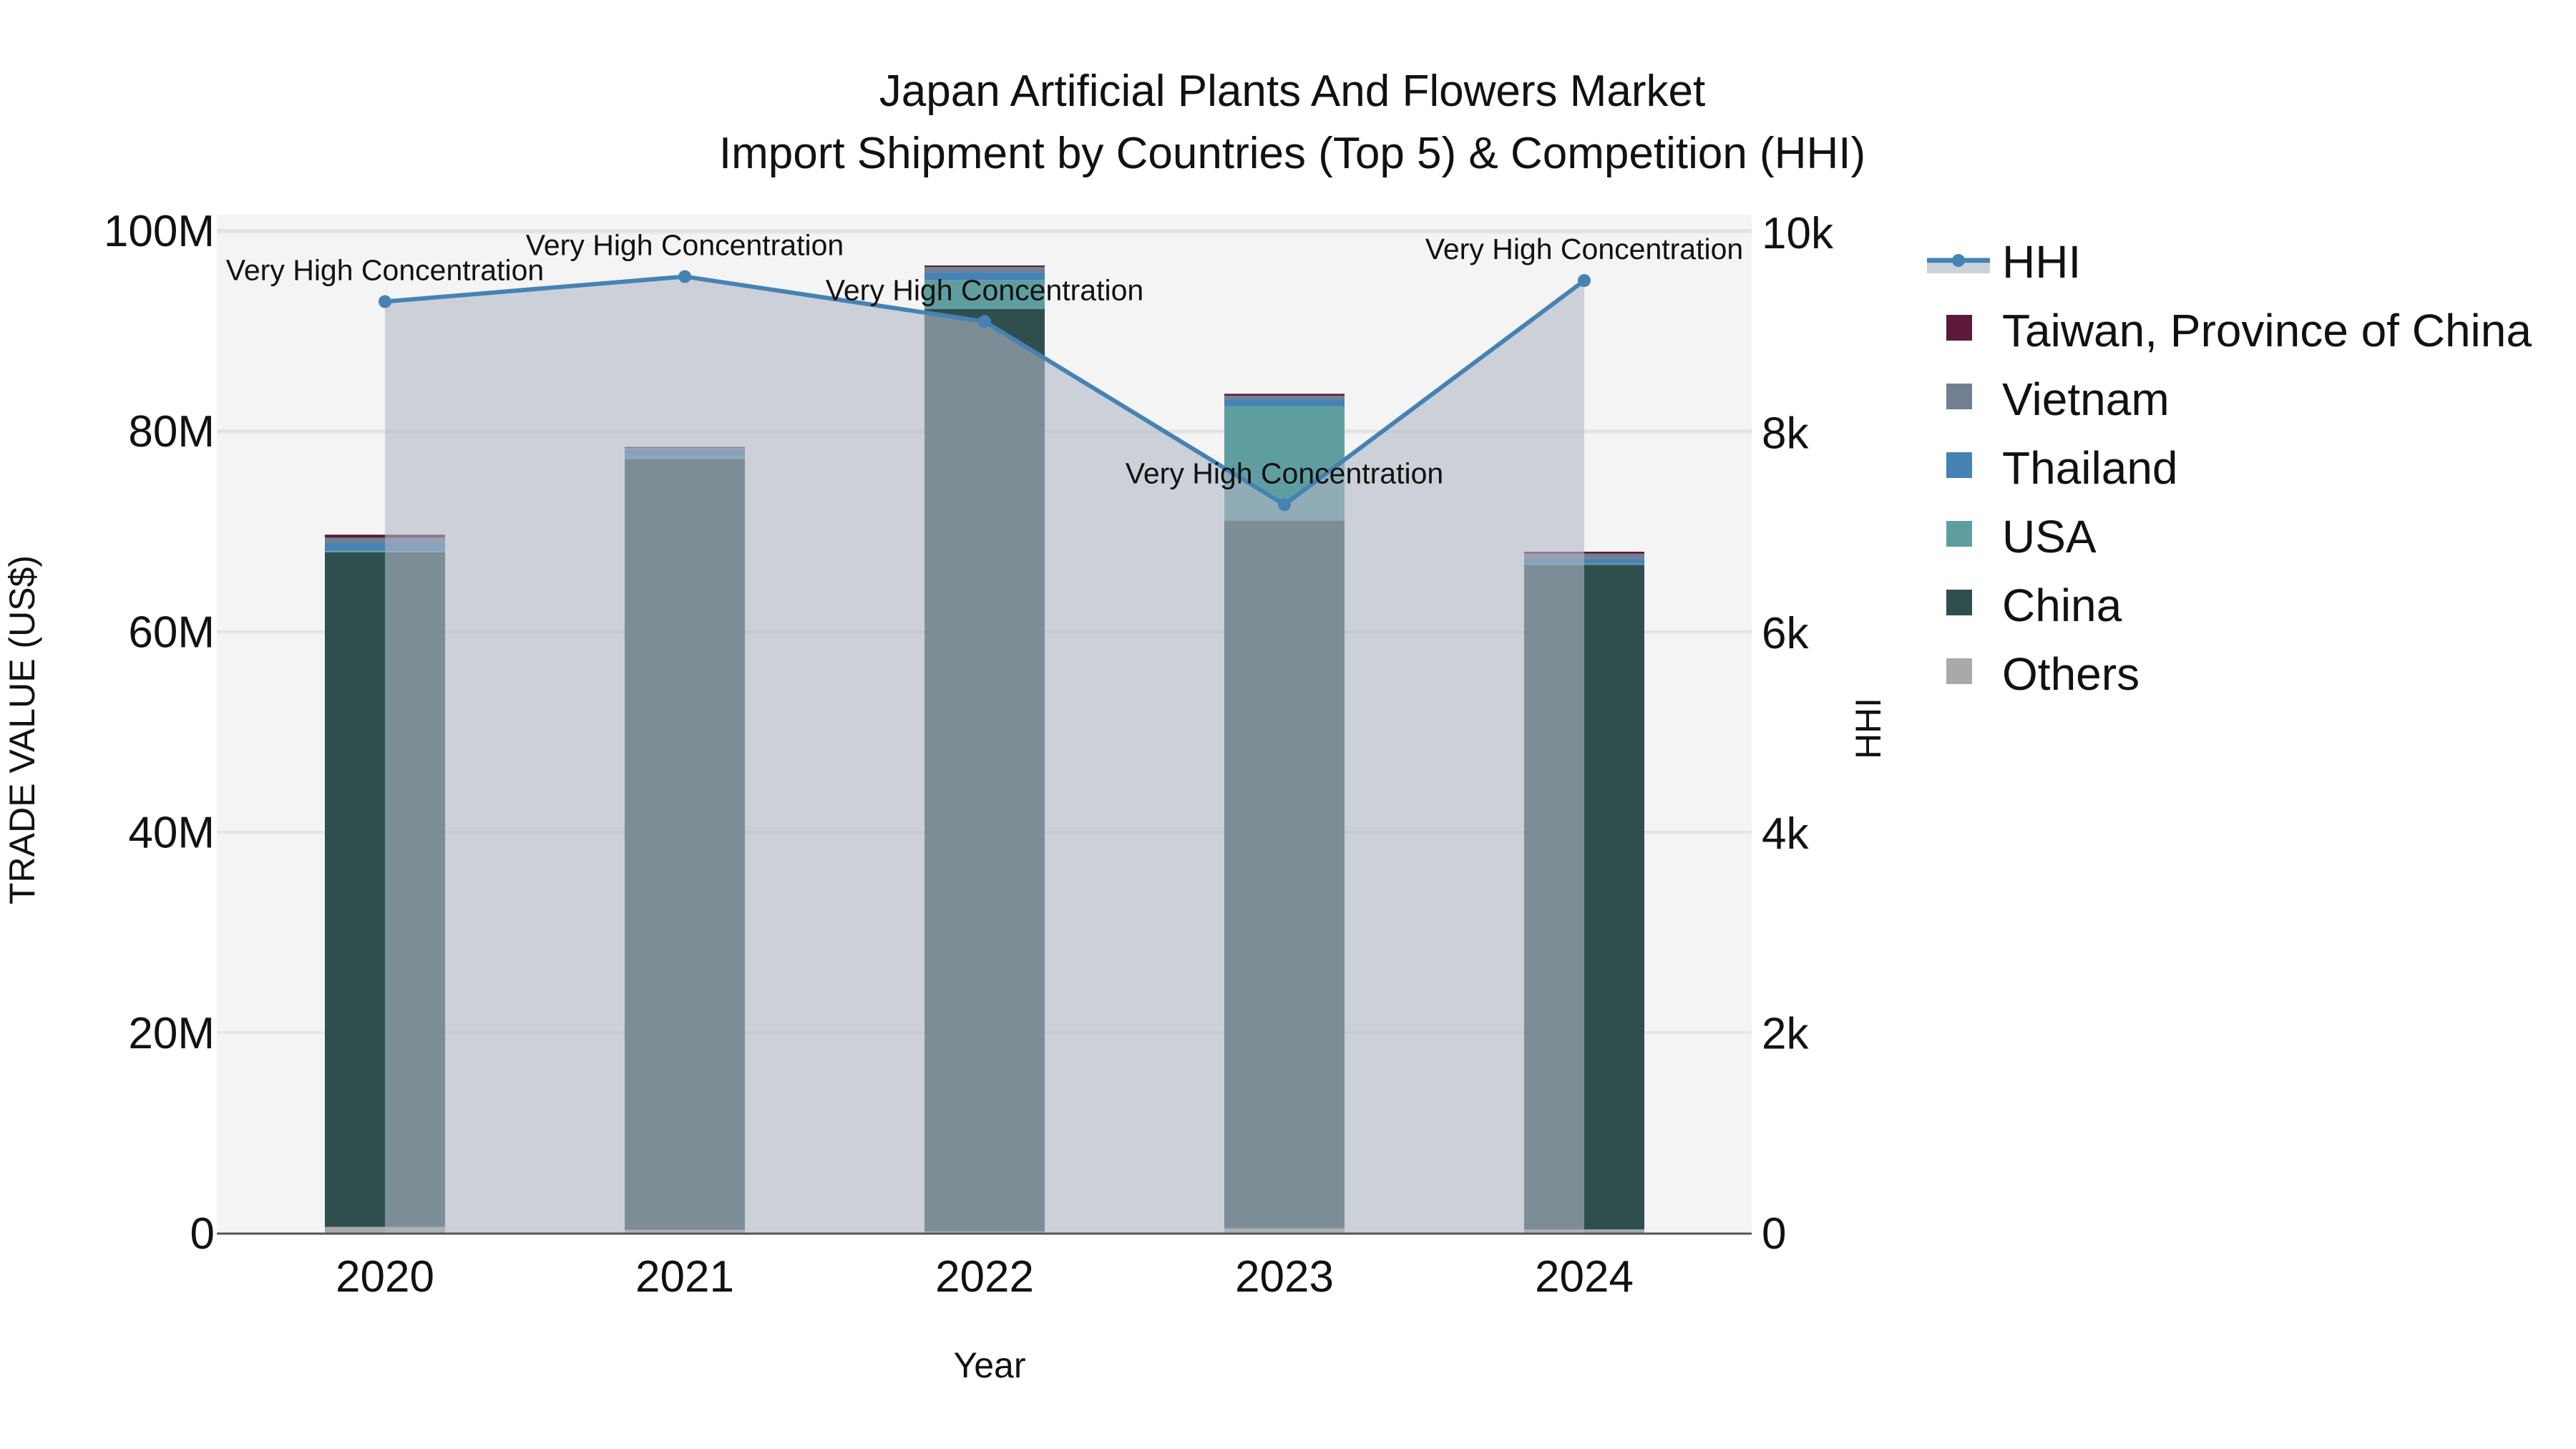  I want to click on y-axis-left-ticks: 0 20M 40M 60M 80M 100M, so click(159, 733).